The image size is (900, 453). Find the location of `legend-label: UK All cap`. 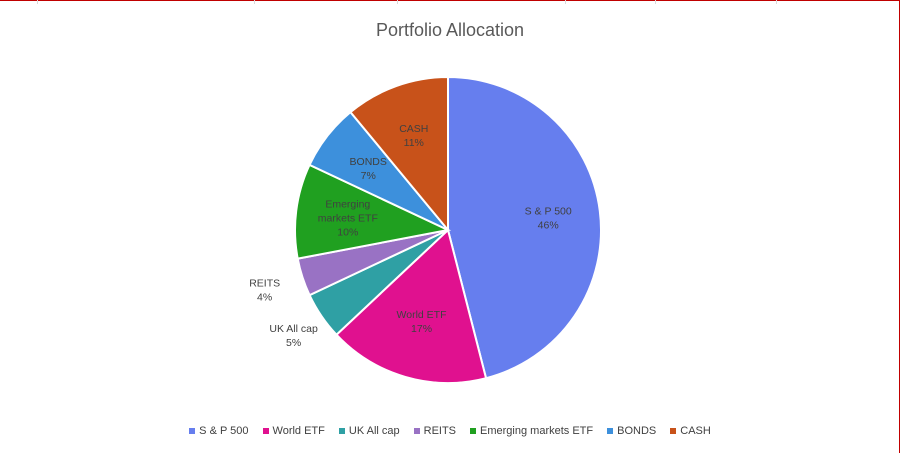

legend-label: UK All cap is located at coordinates (374, 431).